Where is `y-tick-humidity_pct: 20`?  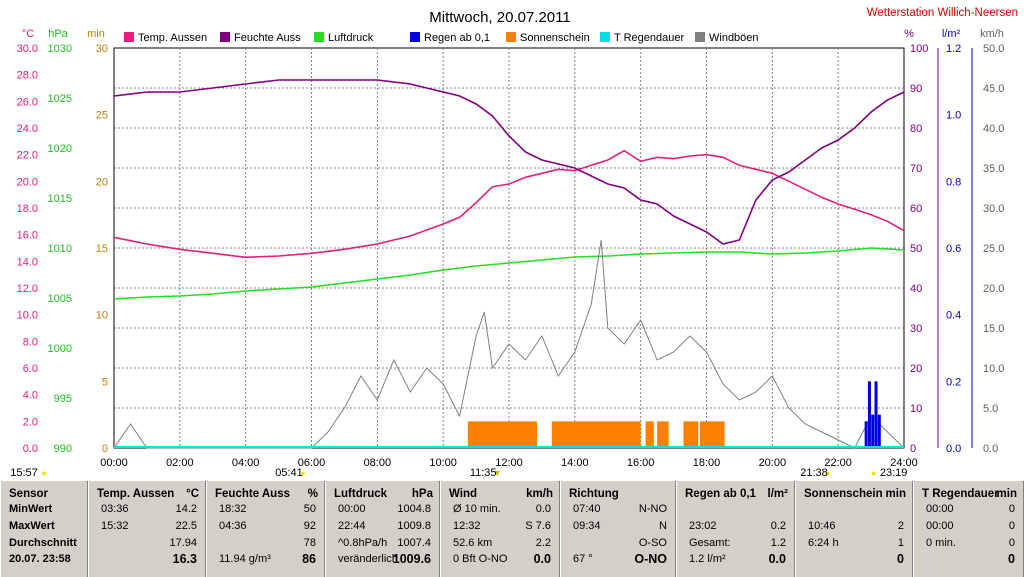 y-tick-humidity_pct: 20 is located at coordinates (916, 369).